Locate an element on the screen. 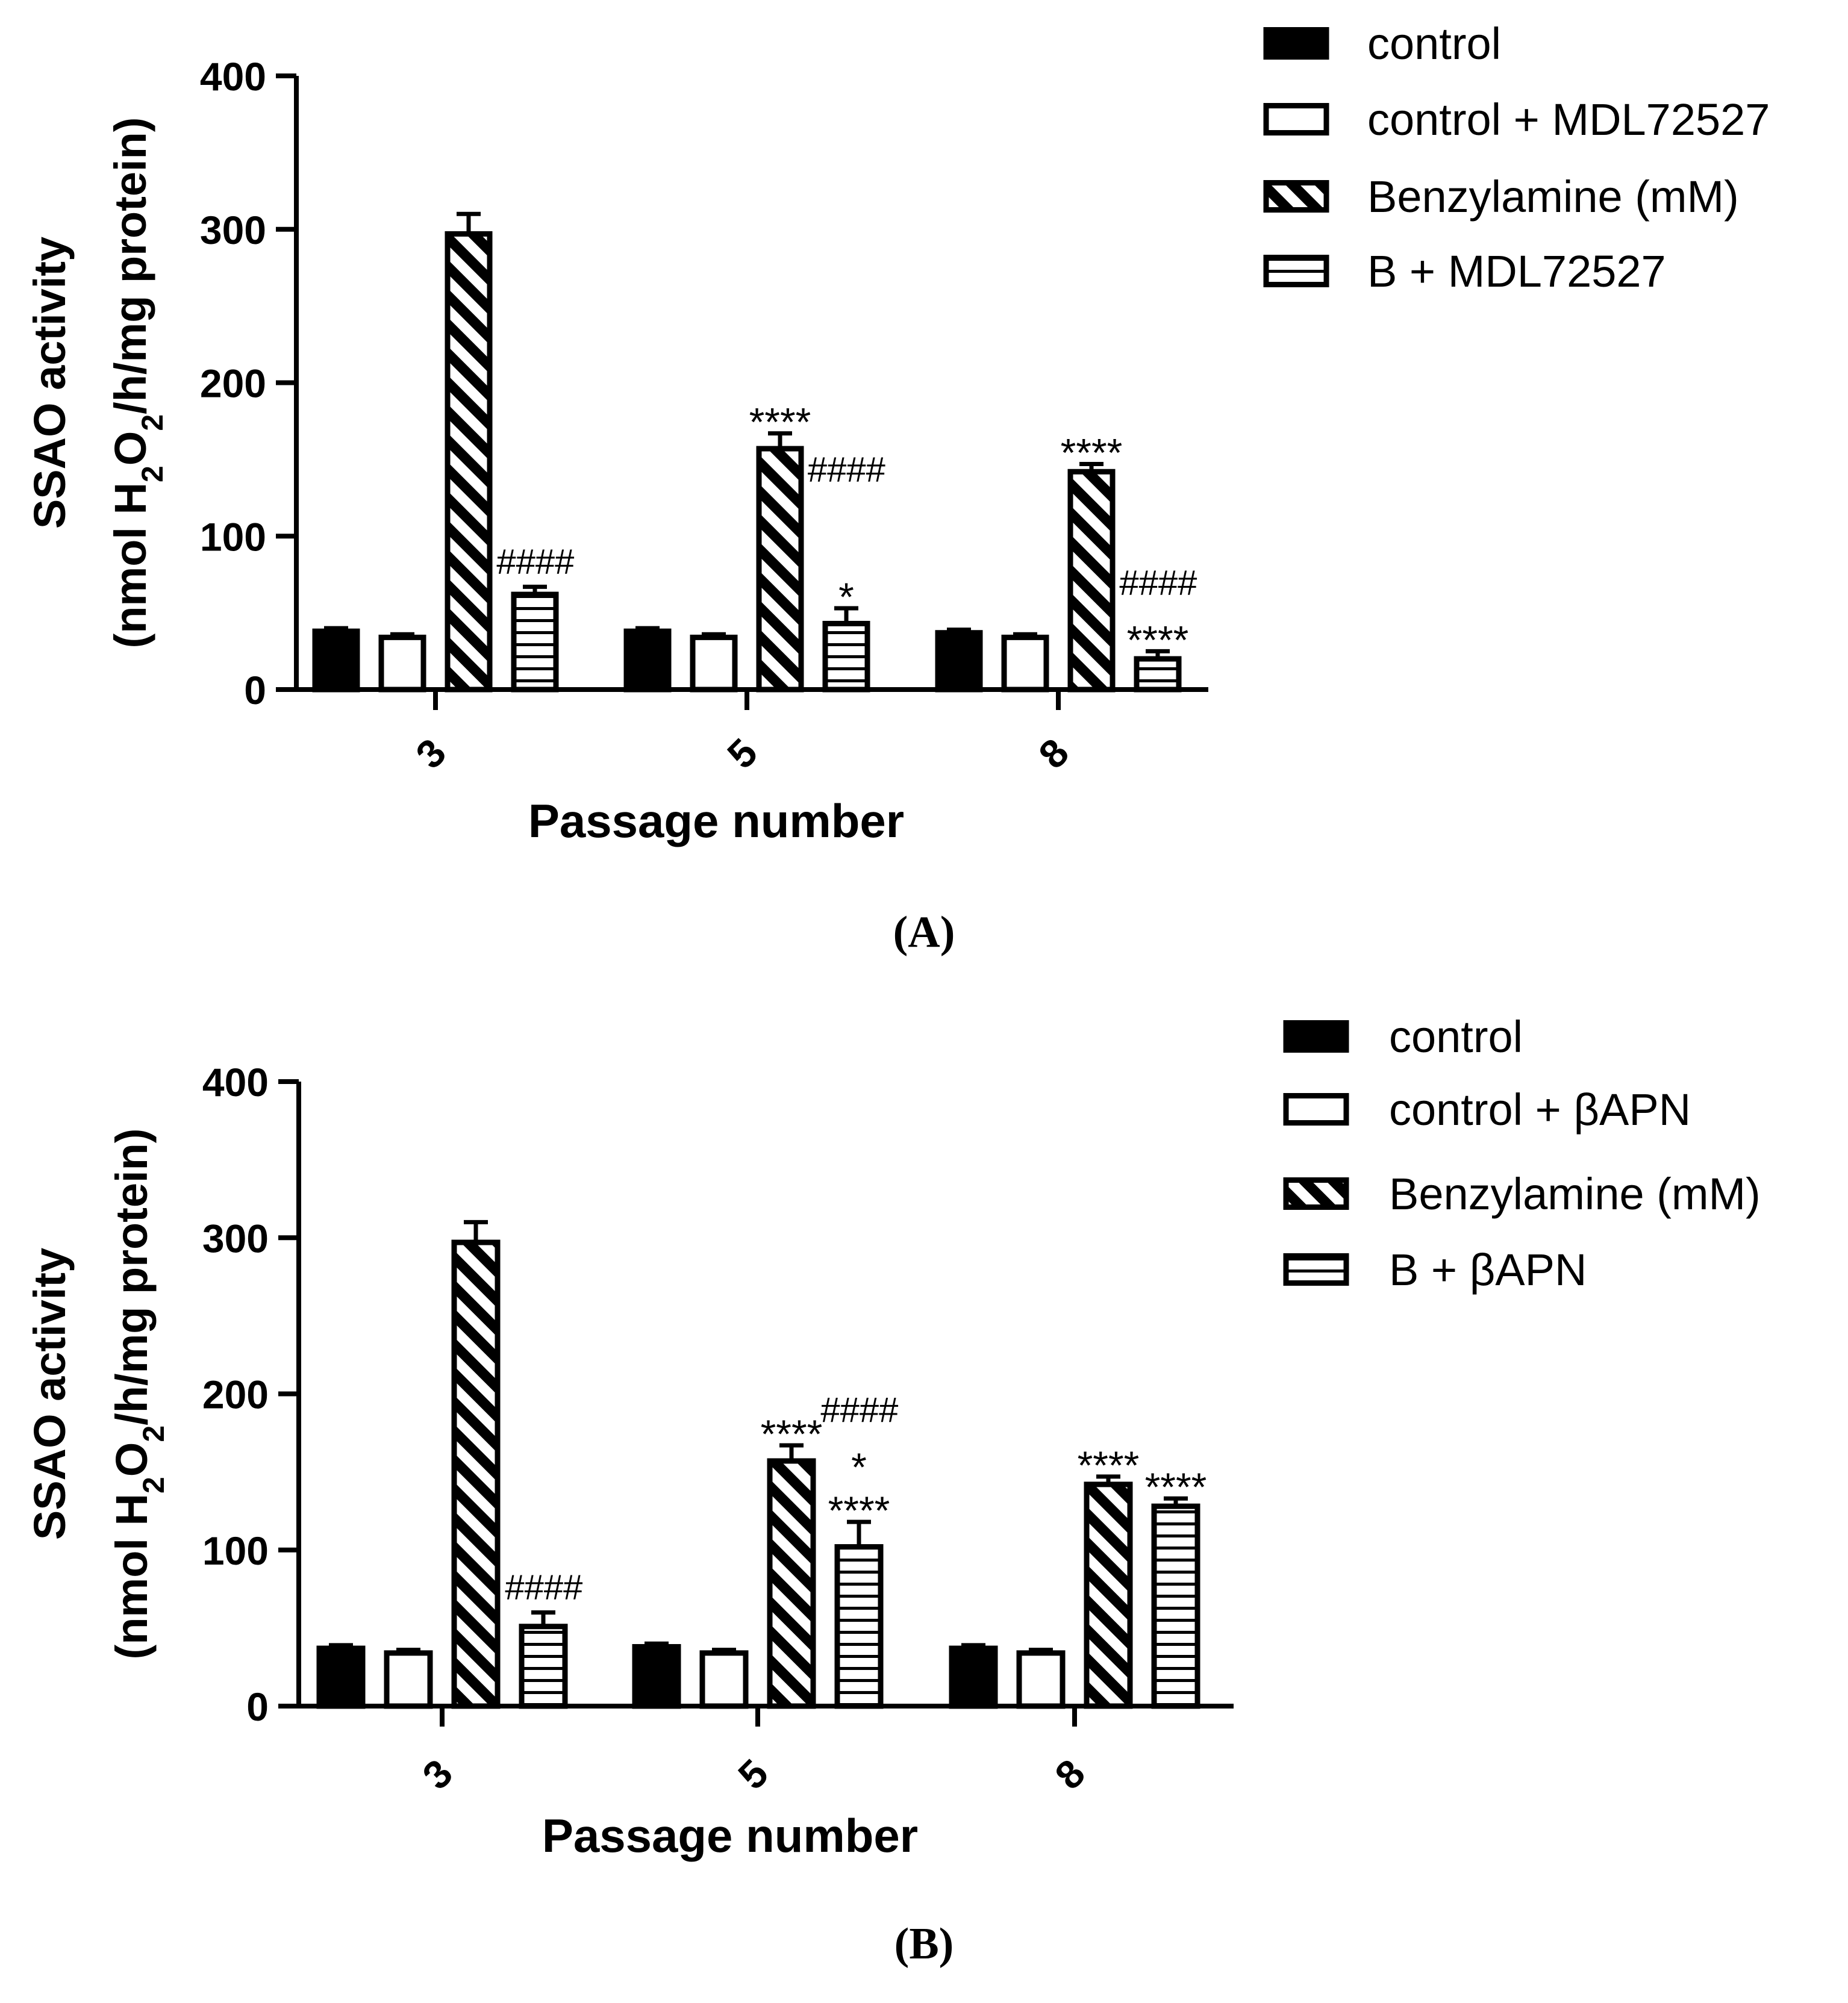 Image resolution: width=1848 pixels, height=2003 pixels. legend-label: B + MDL72527 is located at coordinates (1516, 271).